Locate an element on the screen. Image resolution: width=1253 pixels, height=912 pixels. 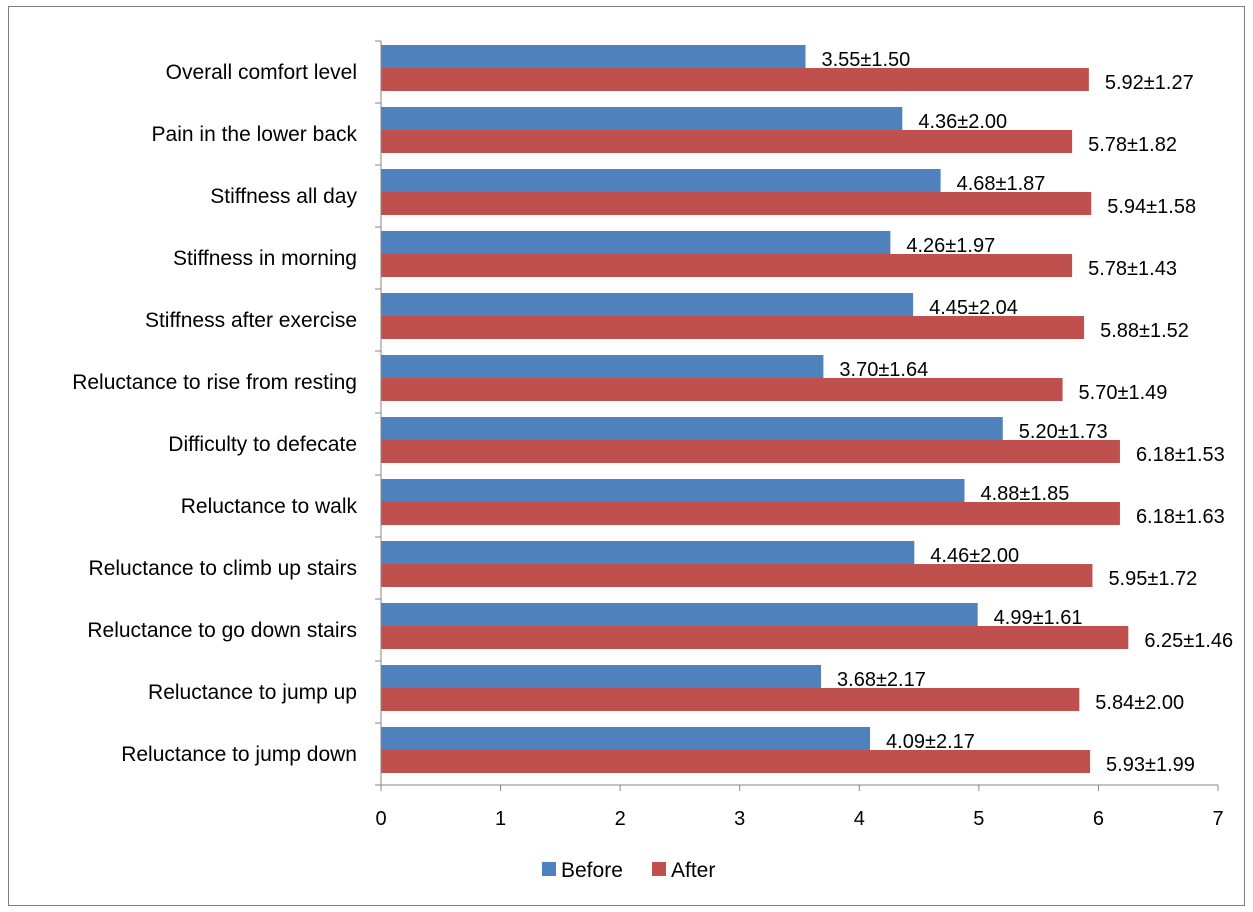
data-label-after: 5.84±2.00 is located at coordinates (1139, 703).